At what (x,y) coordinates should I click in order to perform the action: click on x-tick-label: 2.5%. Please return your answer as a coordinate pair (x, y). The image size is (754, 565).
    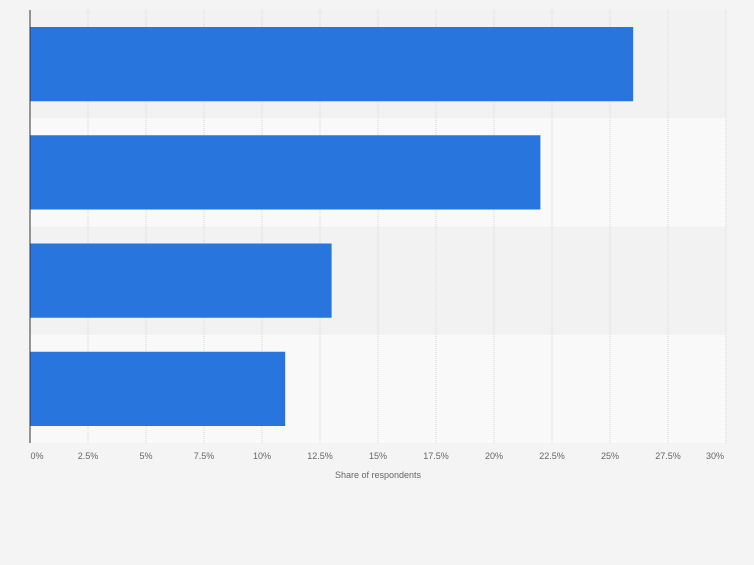
    Looking at the image, I should click on (88, 456).